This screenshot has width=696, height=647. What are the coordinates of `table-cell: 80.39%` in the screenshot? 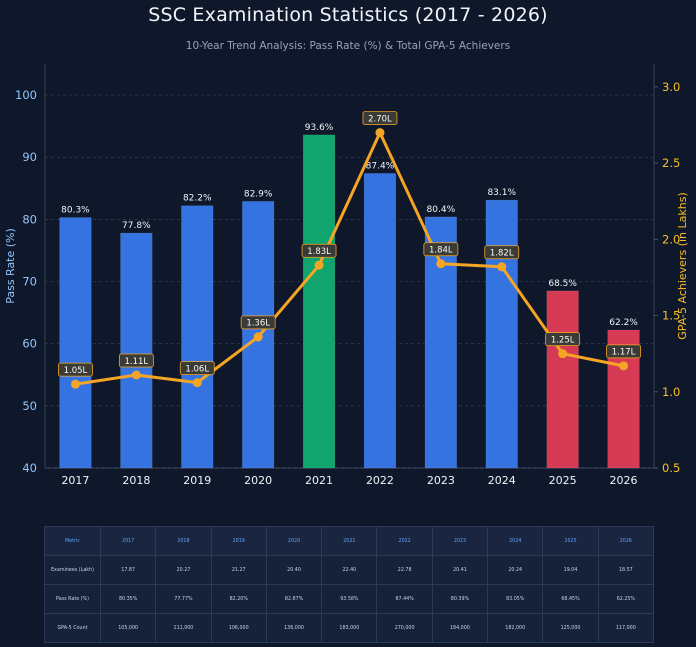 It's located at (460, 599).